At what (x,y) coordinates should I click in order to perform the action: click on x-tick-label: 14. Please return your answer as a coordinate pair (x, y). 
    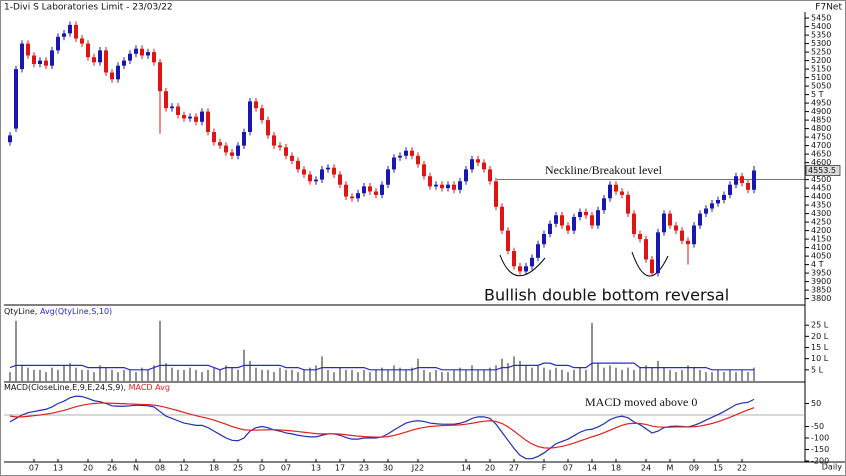
    Looking at the image, I should click on (592, 468).